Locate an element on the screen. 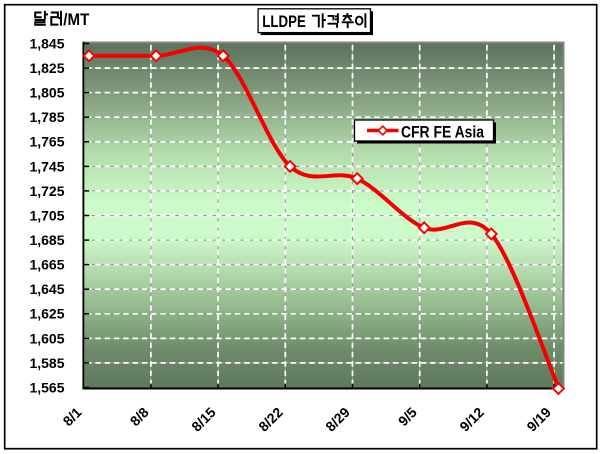 The width and height of the screenshot is (602, 454). svg-text: 1,585 is located at coordinates (46, 363).